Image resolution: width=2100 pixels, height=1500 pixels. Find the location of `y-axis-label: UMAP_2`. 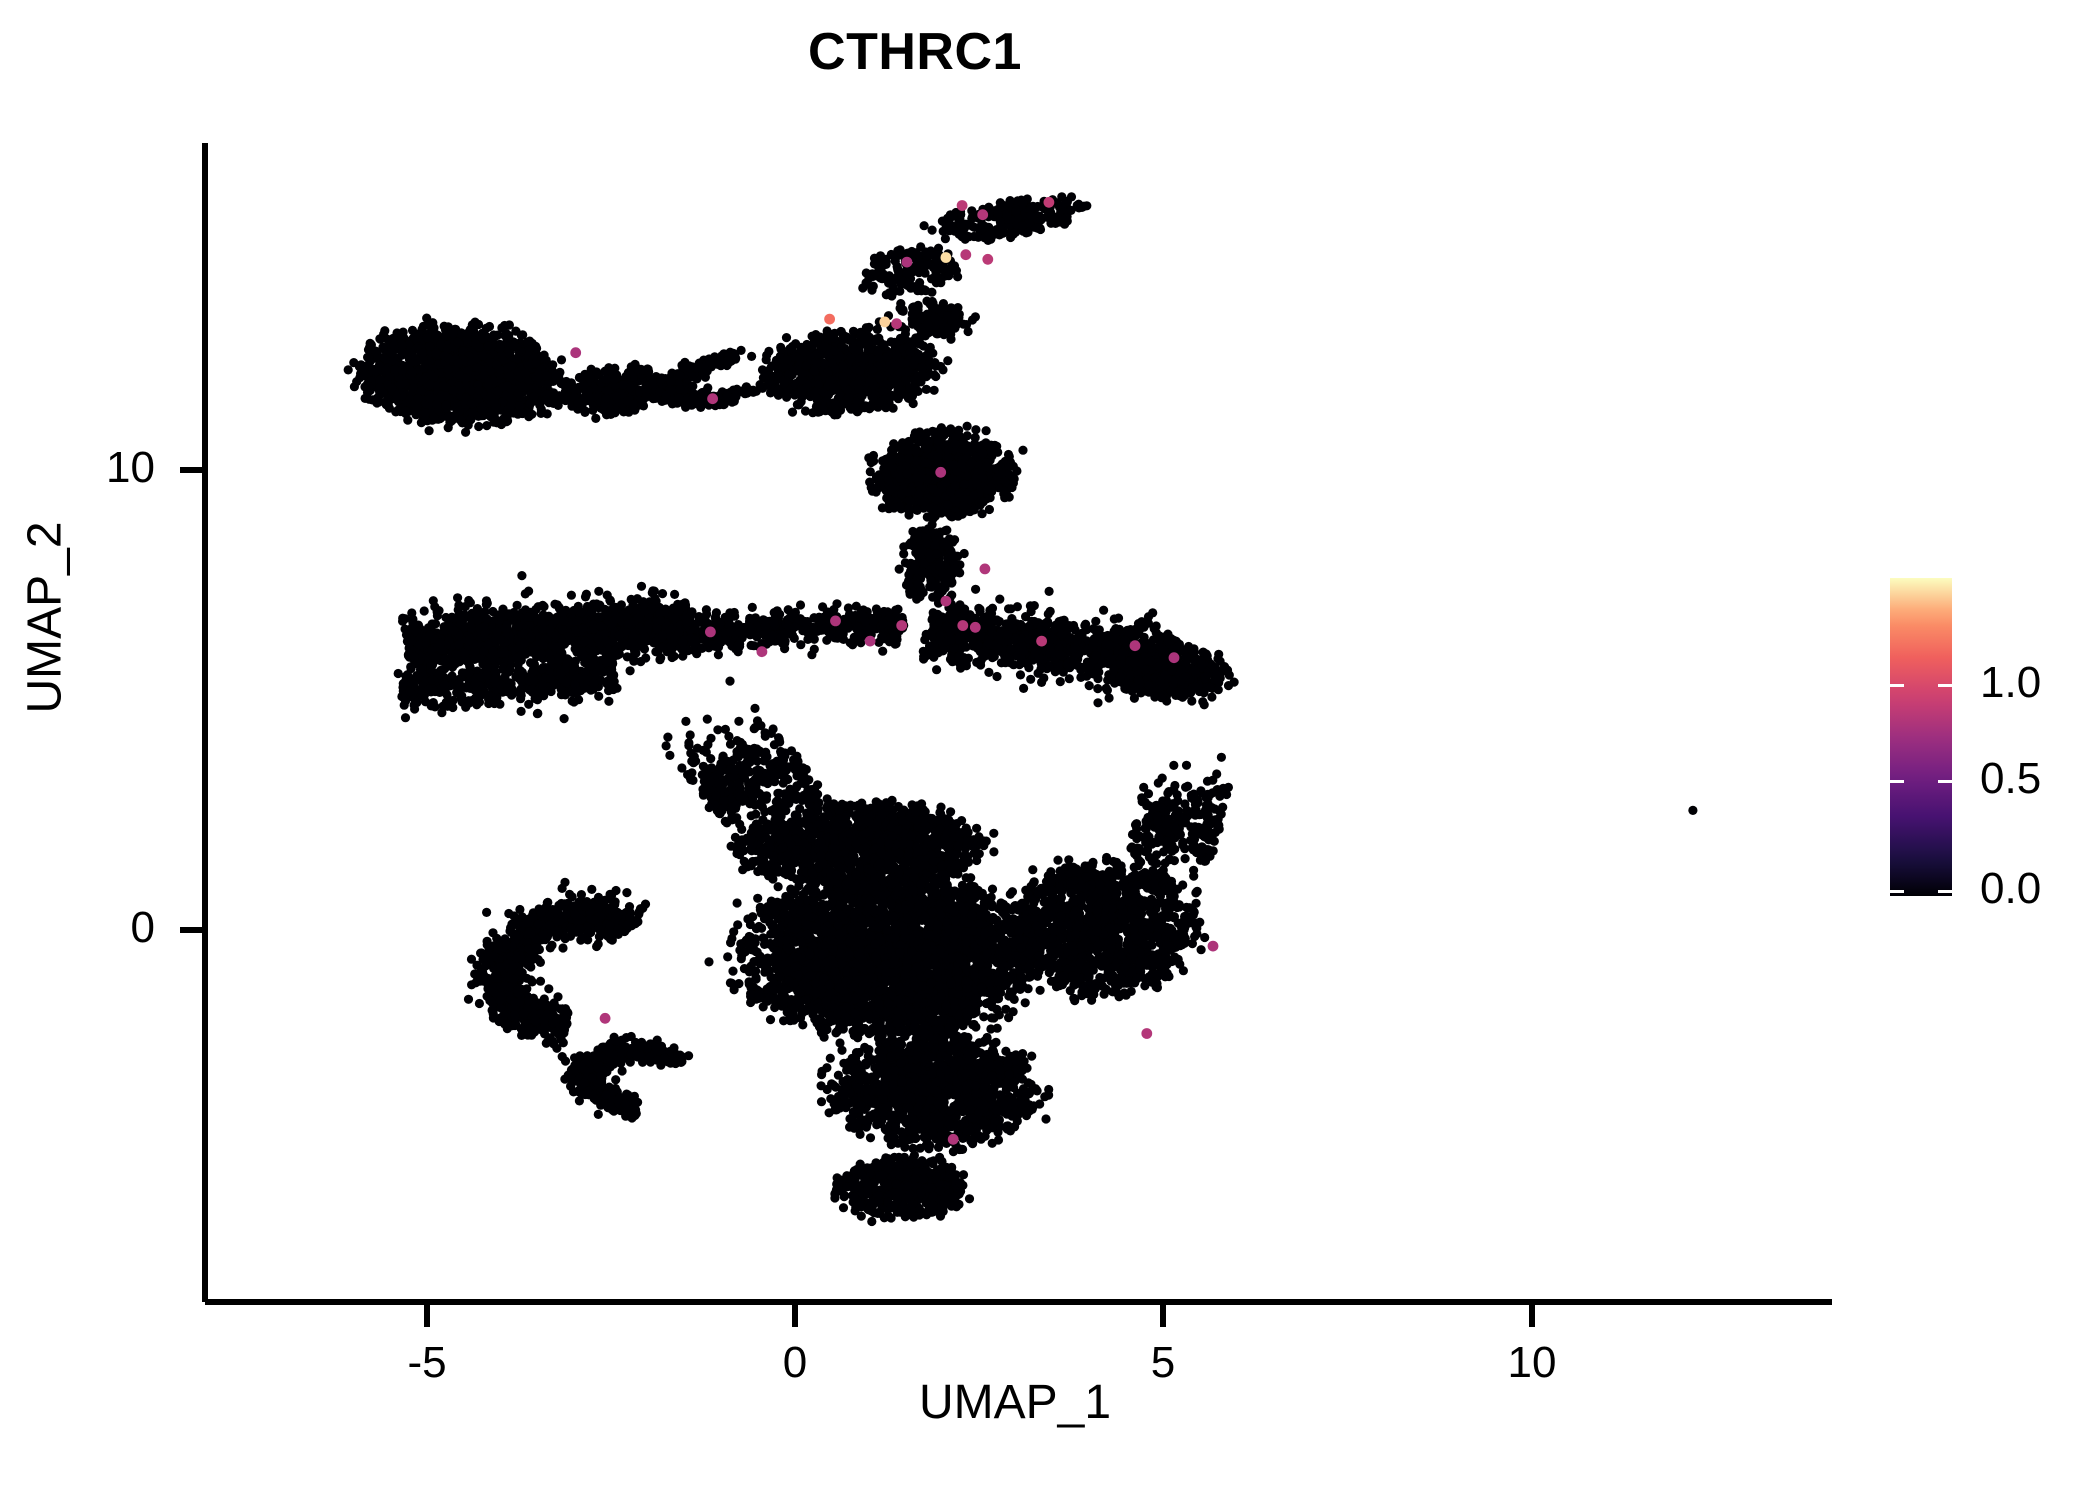

y-axis-label: UMAP_2 is located at coordinates (45, 617).